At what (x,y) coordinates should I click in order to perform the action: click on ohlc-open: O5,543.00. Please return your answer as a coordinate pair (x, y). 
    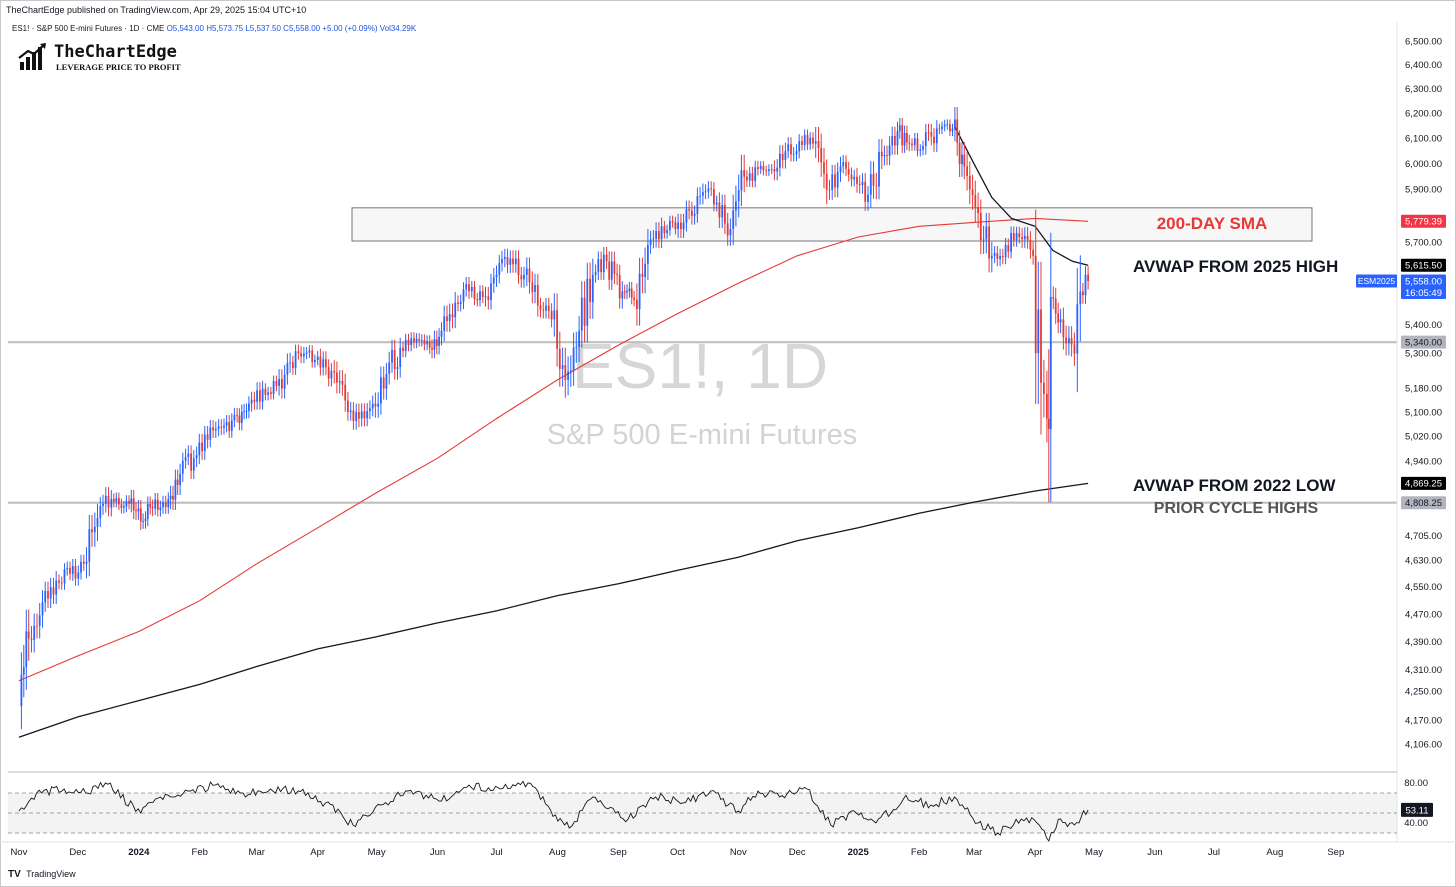
    Looking at the image, I should click on (185, 28).